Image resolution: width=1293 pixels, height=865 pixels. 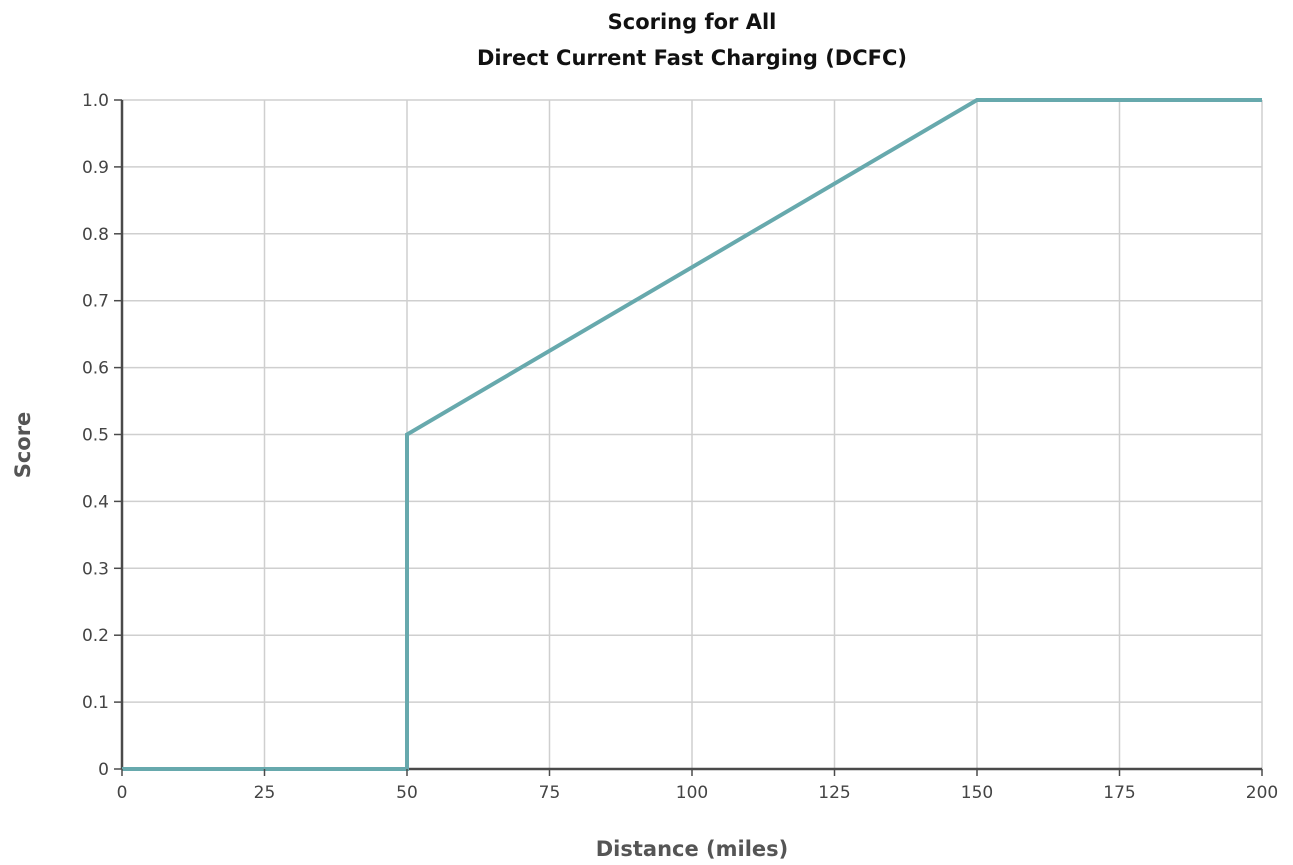 I want to click on y-tick-label: 0.8, so click(x=95, y=235).